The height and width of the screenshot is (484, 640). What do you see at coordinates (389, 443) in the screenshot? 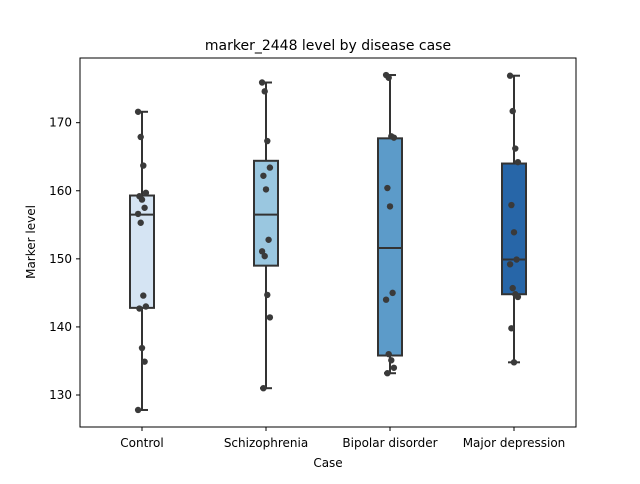
I see `x-tick-label: Bipolar disorder` at bounding box center [389, 443].